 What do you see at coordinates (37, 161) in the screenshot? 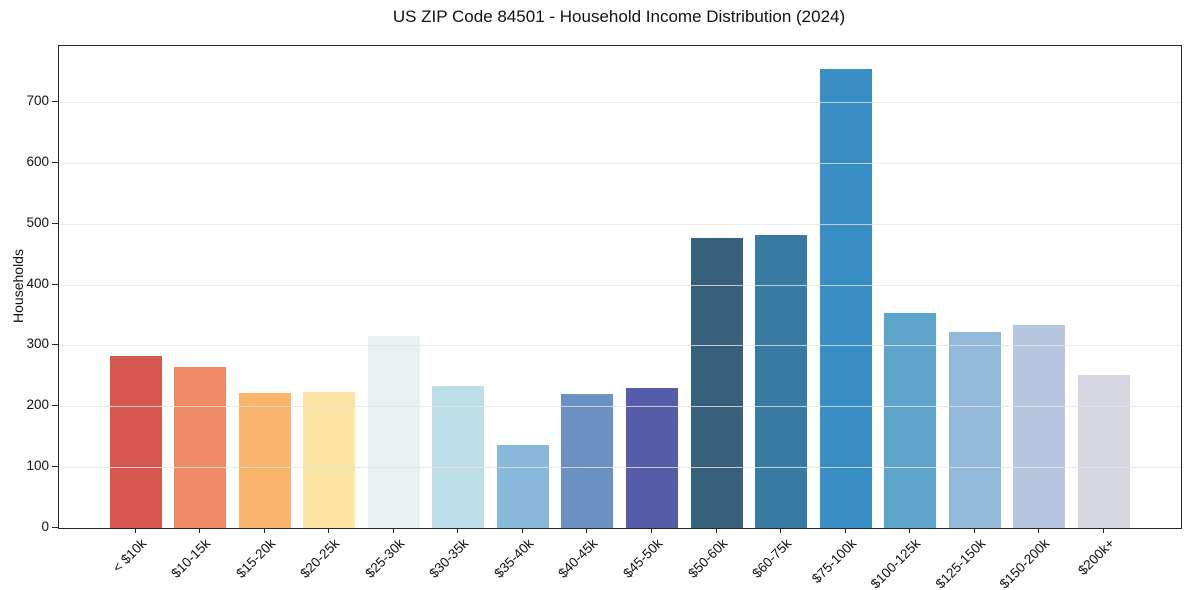
I see `y-tick-label: 600` at bounding box center [37, 161].